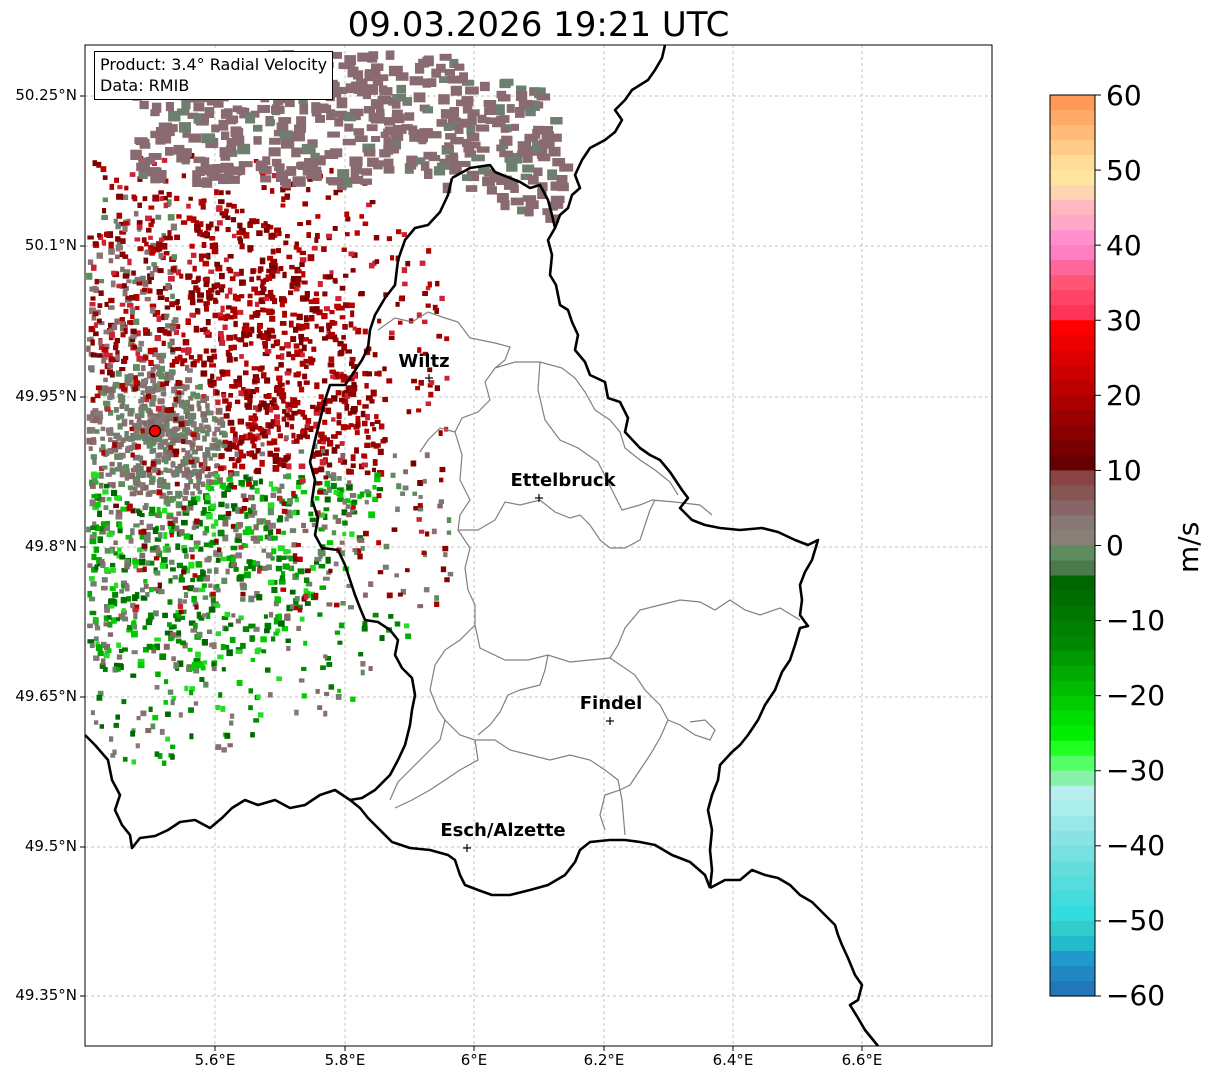  What do you see at coordinates (610, 721) in the screenshot?
I see `city-marker-findel` at bounding box center [610, 721].